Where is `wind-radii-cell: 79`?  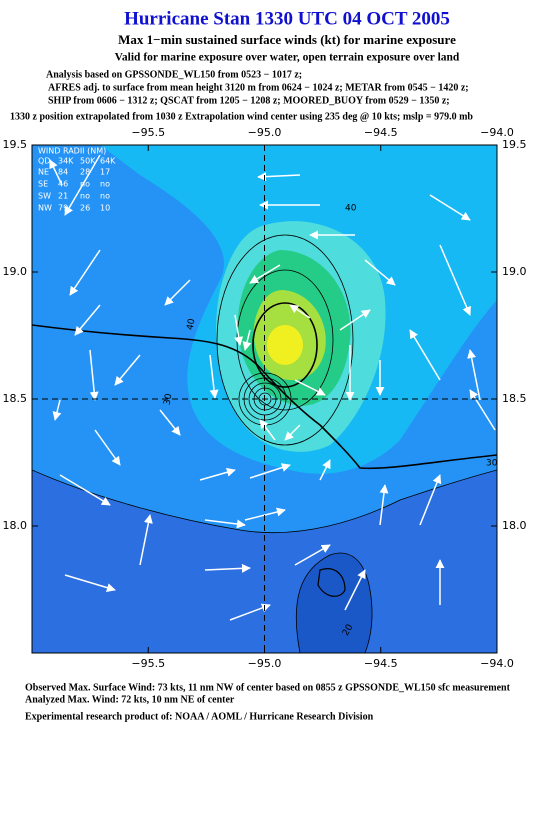 wind-radii-cell: 79 is located at coordinates (63, 208).